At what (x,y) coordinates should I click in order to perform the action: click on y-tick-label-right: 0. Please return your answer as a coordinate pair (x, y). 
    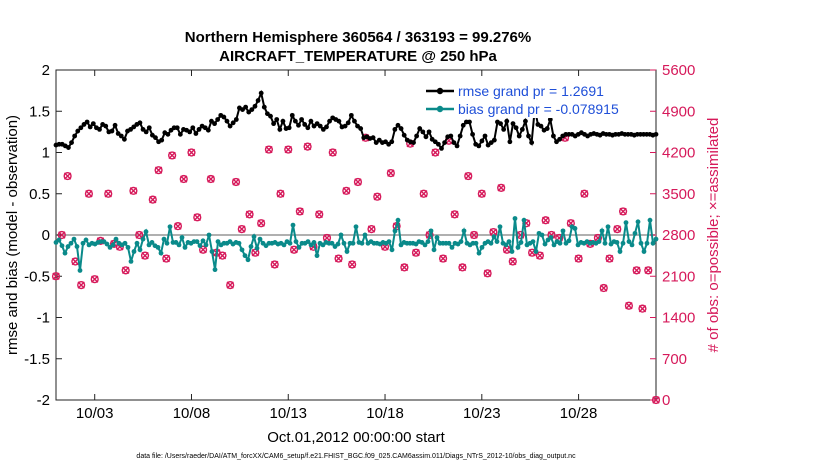
    Looking at the image, I should click on (666, 400).